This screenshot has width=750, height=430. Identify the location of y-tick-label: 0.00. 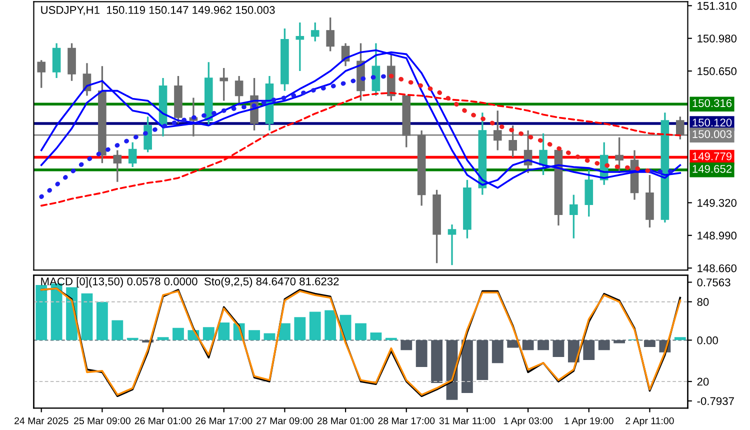
(707, 340).